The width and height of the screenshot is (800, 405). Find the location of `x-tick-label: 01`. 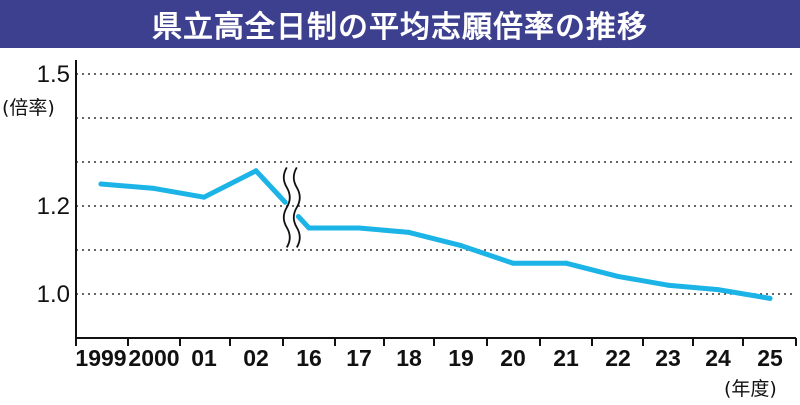

x-tick-label: 01 is located at coordinates (204, 358).